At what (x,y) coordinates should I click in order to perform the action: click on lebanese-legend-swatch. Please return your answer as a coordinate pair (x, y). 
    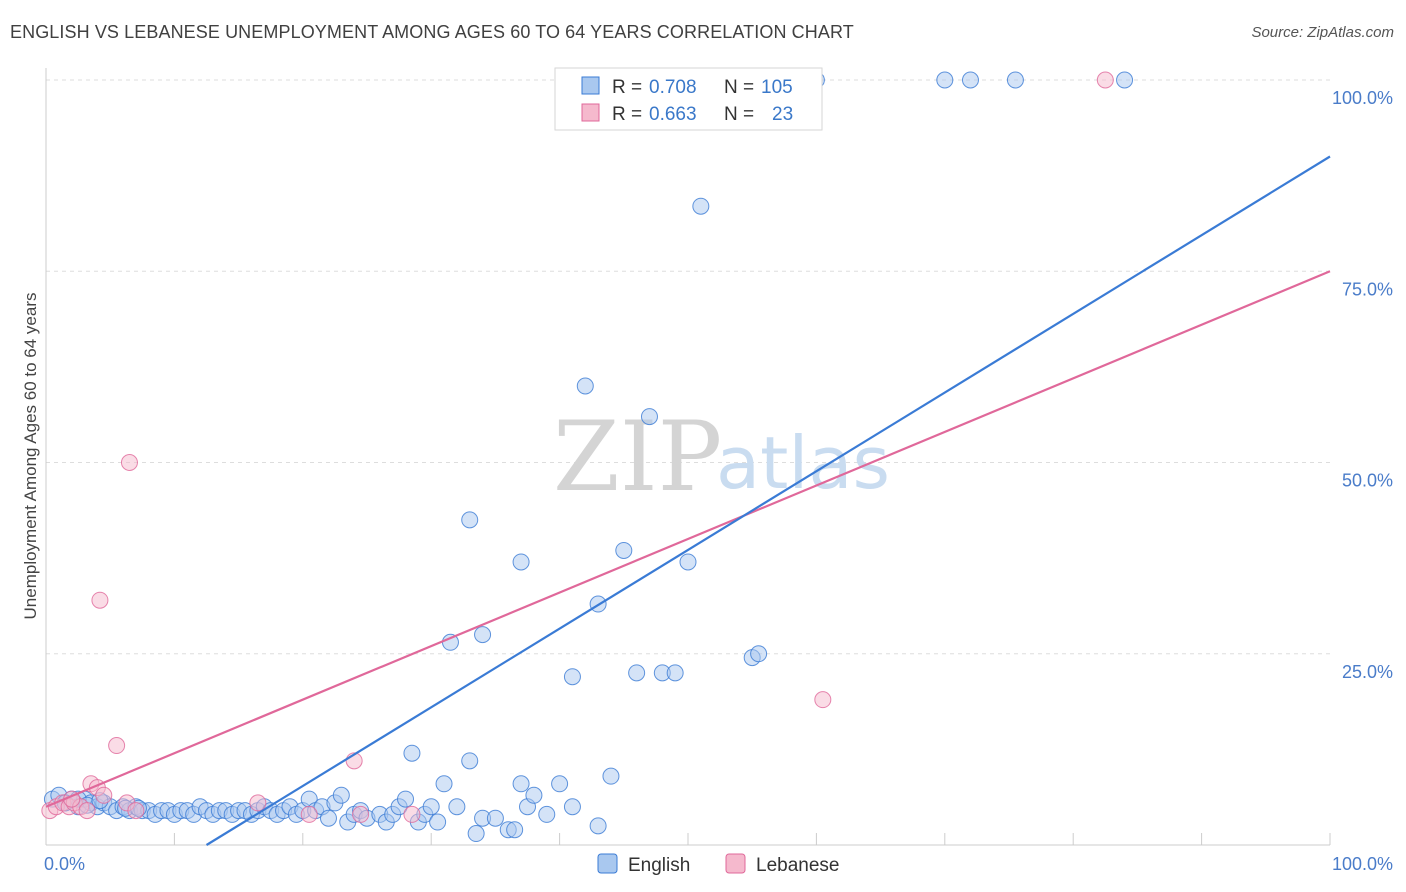
    Looking at the image, I should click on (735, 863).